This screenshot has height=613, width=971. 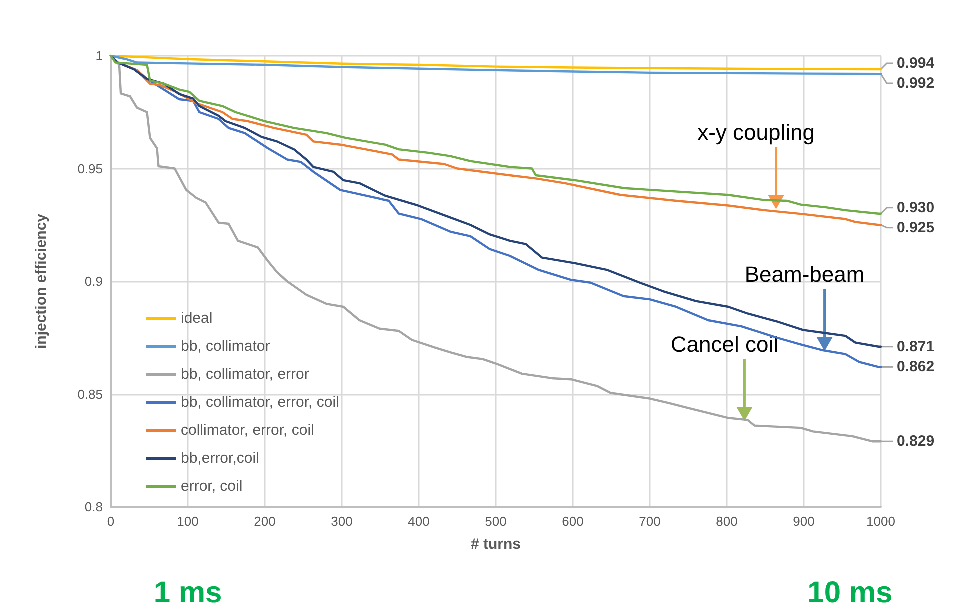 What do you see at coordinates (881, 521) in the screenshot?
I see `x-tick-label: 1000` at bounding box center [881, 521].